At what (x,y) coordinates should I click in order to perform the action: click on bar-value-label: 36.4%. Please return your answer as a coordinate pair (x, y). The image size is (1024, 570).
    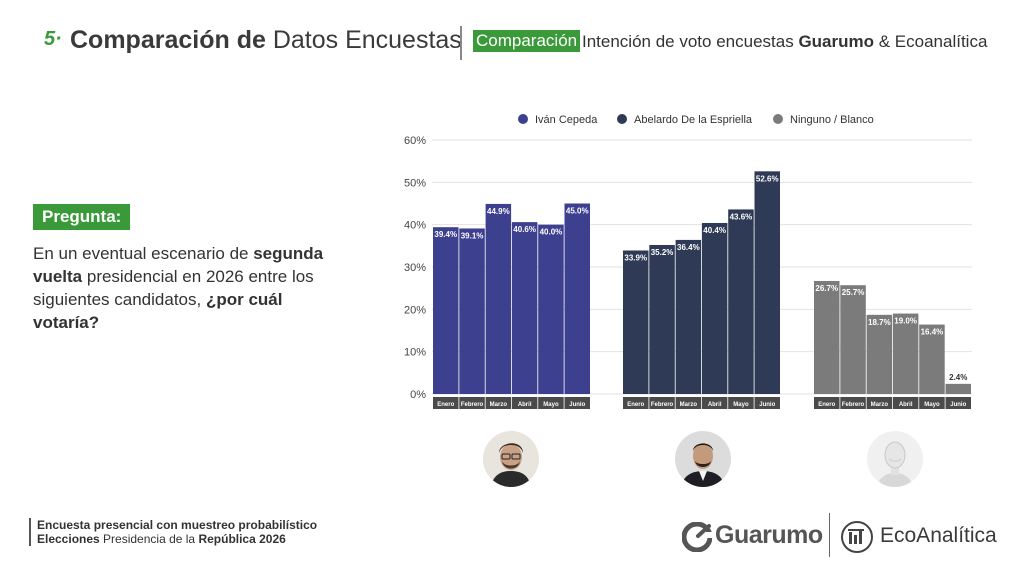
    Looking at the image, I should click on (688, 247).